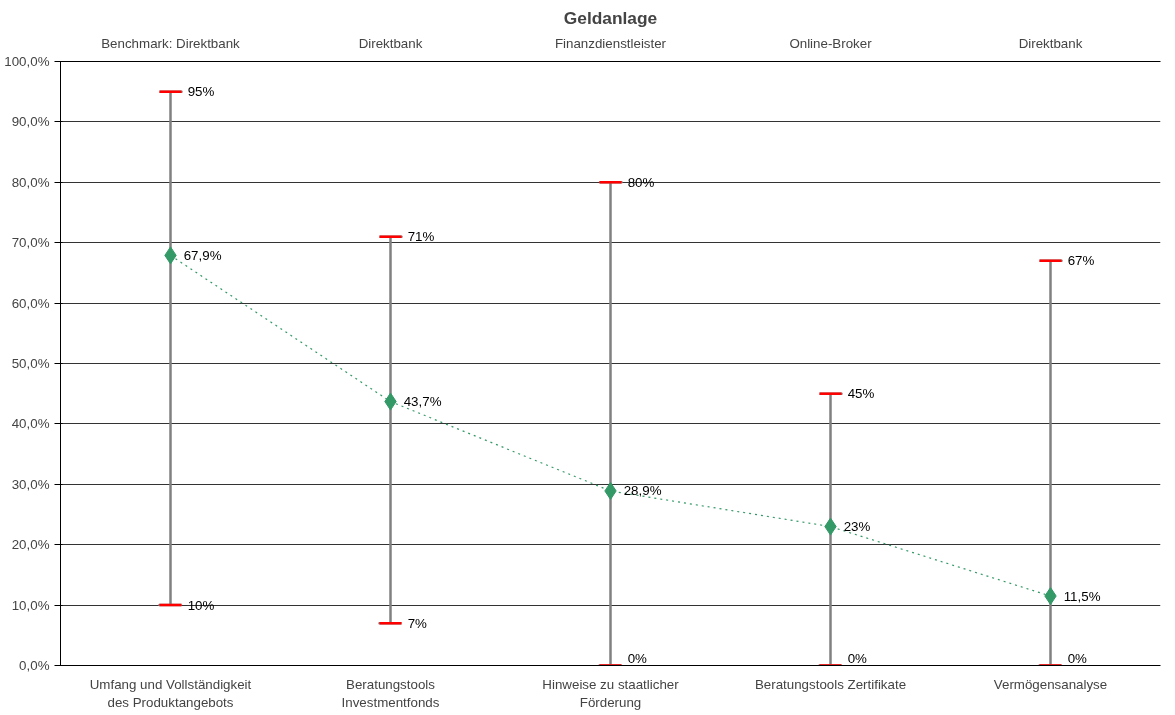  What do you see at coordinates (30, 545) in the screenshot?
I see `y-tick-label: 20,0%` at bounding box center [30, 545].